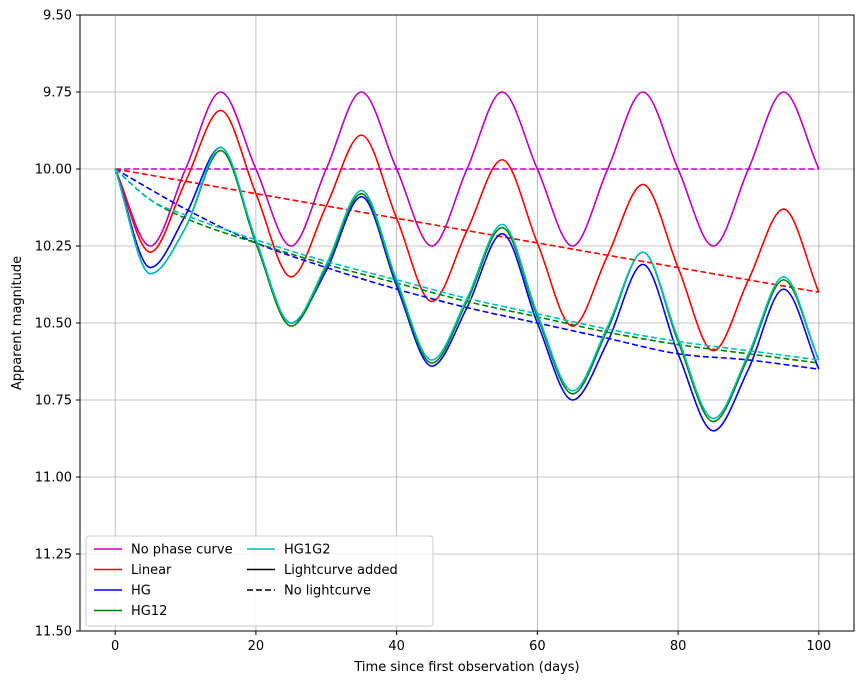 The width and height of the screenshot is (864, 684). Describe the element at coordinates (466, 667) in the screenshot. I see `x-axis-label: Time since first observation (days)` at that location.